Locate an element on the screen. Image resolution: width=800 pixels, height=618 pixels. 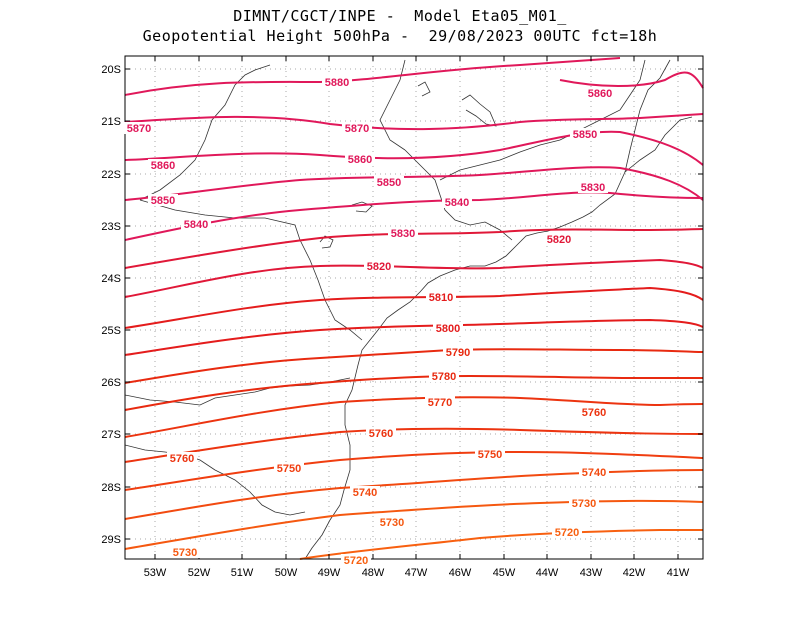
contour-label: 5790 is located at coordinates (458, 353).